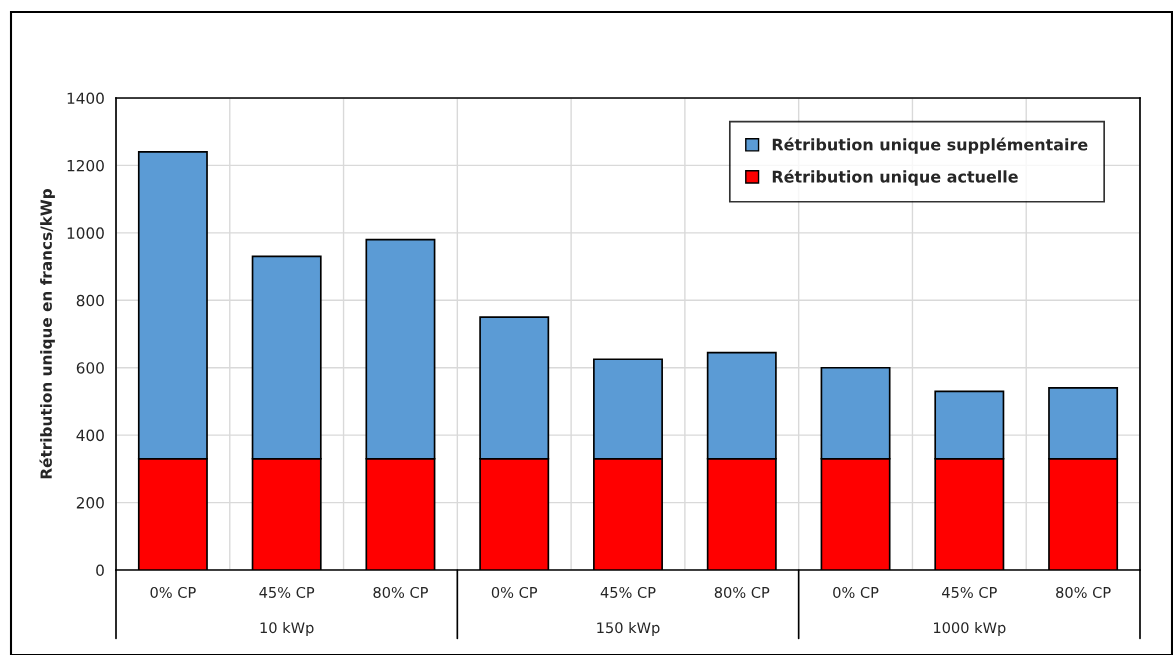 This screenshot has height=655, width=1173. What do you see at coordinates (90, 503) in the screenshot?
I see `y-tick-label: 200` at bounding box center [90, 503].